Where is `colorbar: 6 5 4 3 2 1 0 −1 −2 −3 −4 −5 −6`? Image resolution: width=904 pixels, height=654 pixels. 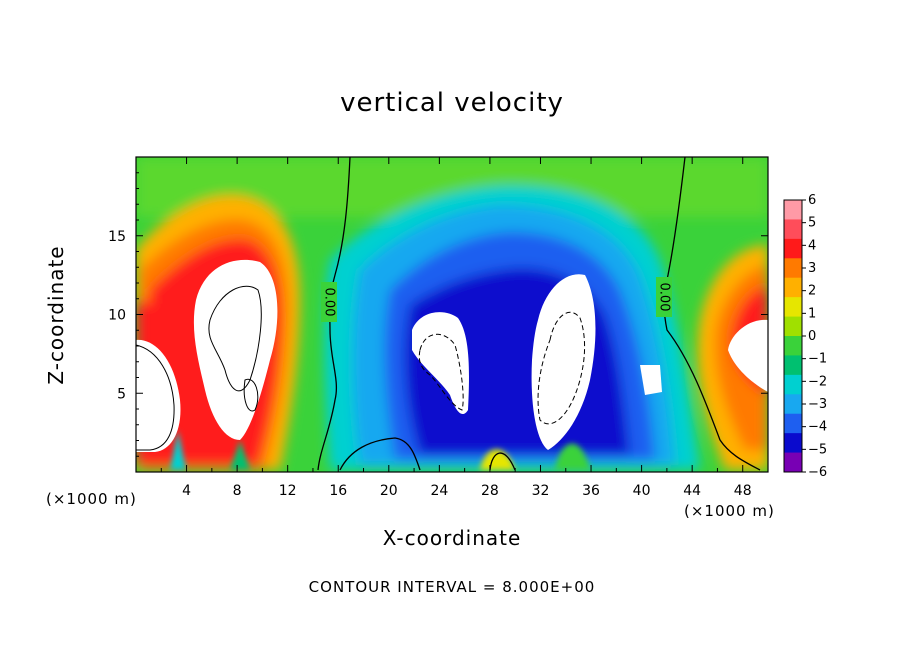
colorbar: 6 5 4 3 2 1 0 −1 −2 −3 −4 −5 −6 is located at coordinates (805, 336).